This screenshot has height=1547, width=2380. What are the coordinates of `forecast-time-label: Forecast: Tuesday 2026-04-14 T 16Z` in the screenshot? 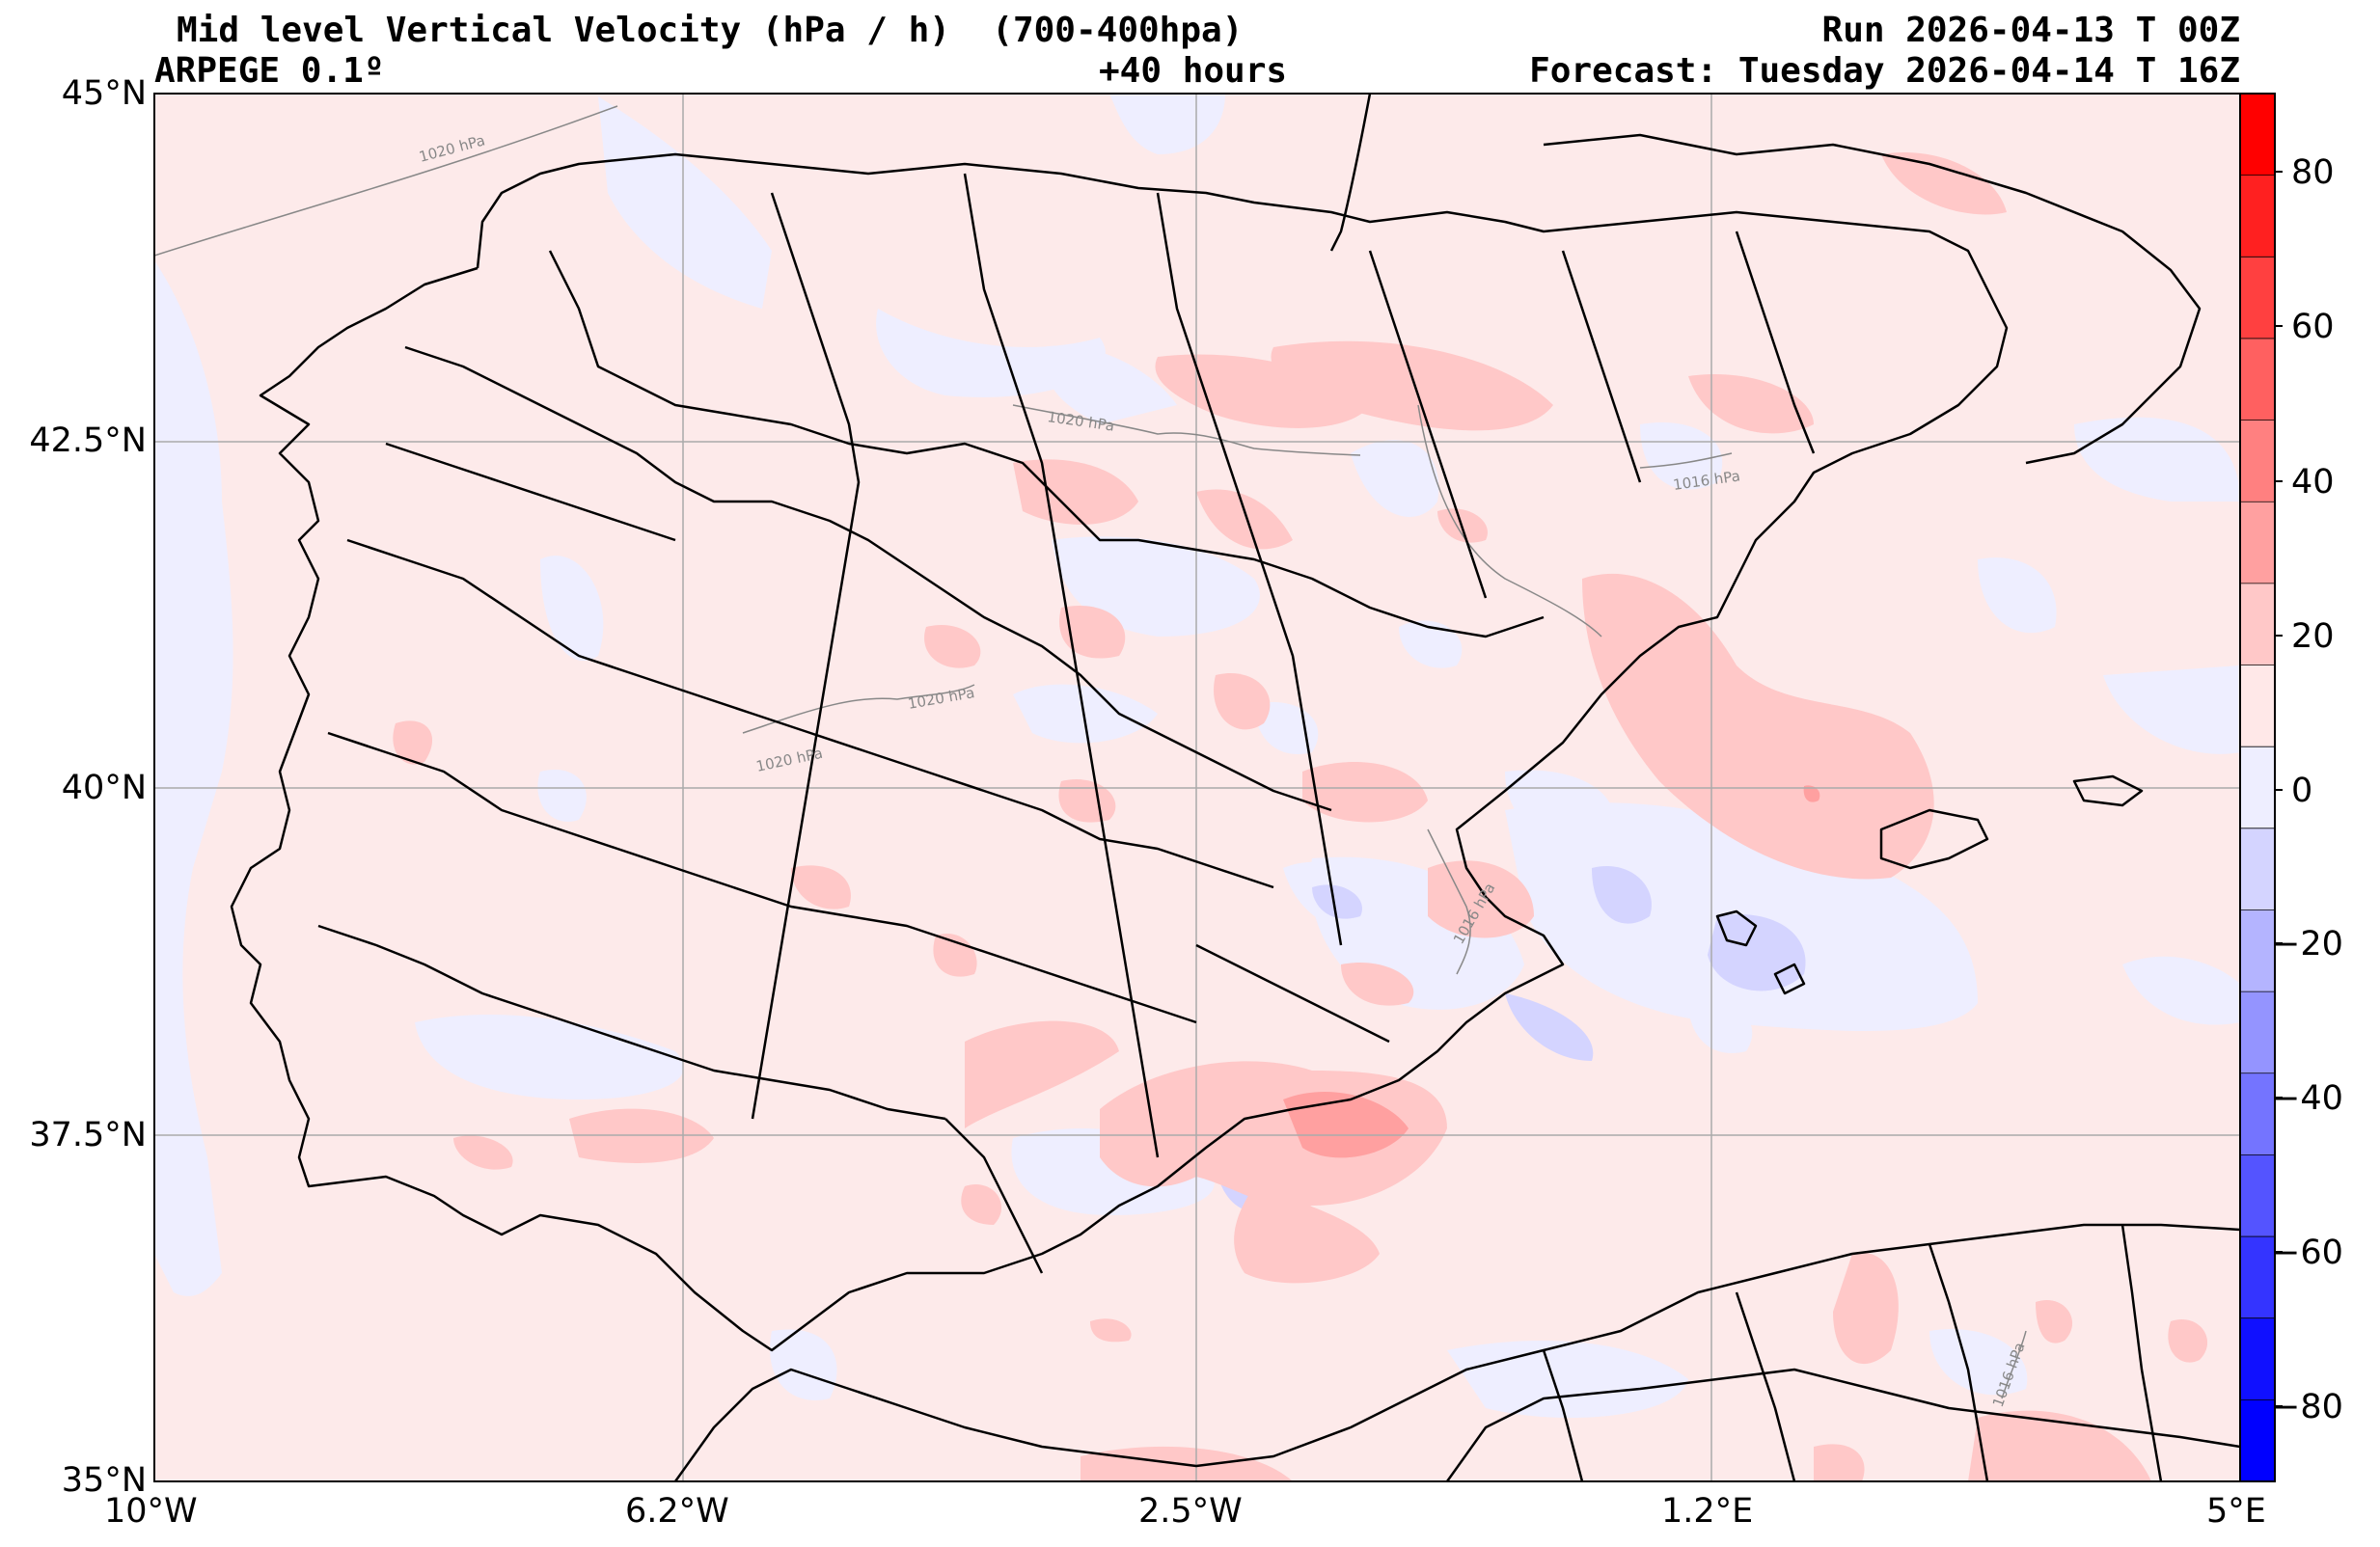 It's located at (1885, 71).